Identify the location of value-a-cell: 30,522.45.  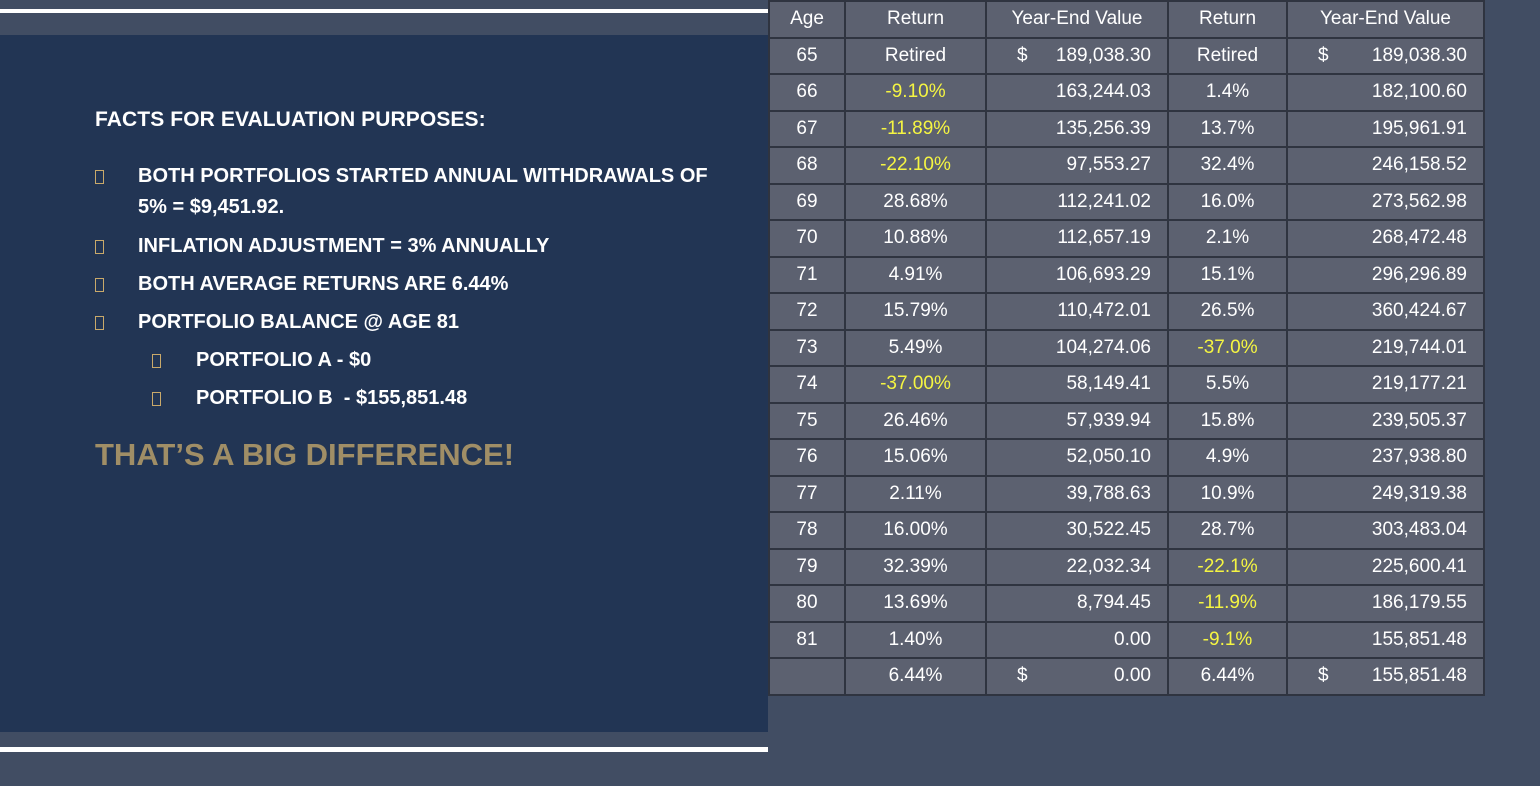
(1077, 530).